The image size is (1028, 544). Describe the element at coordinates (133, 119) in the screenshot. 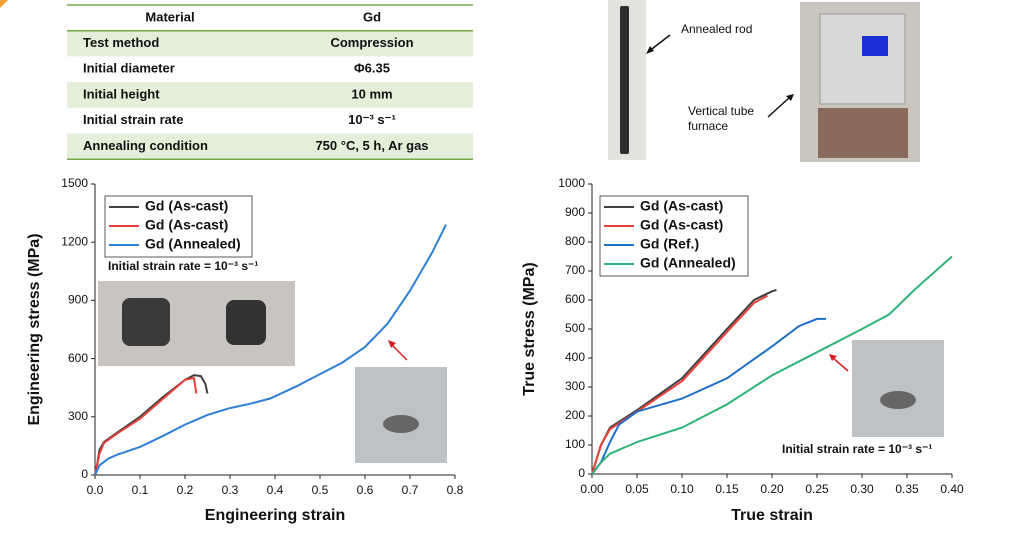

I see `table-cell: Initial strain rate` at that location.